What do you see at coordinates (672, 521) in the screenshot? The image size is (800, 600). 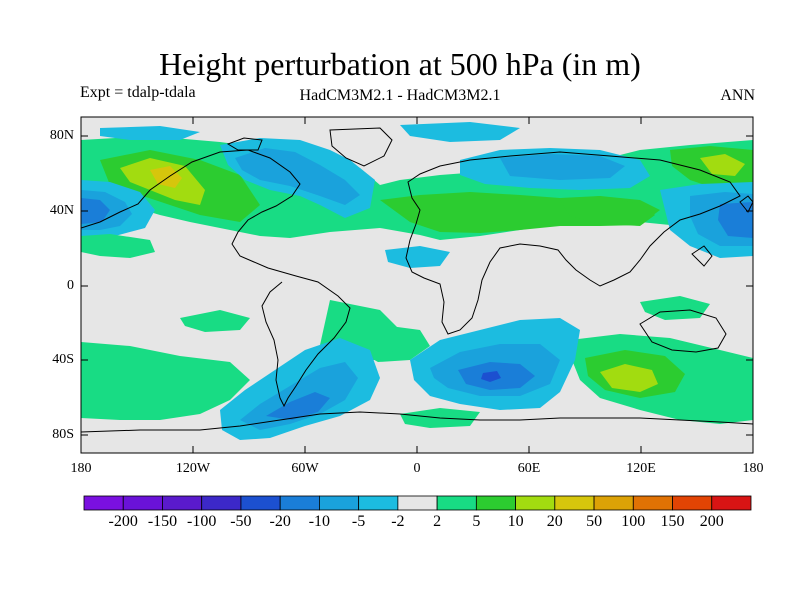 I see `colorbar-label: 150` at bounding box center [672, 521].